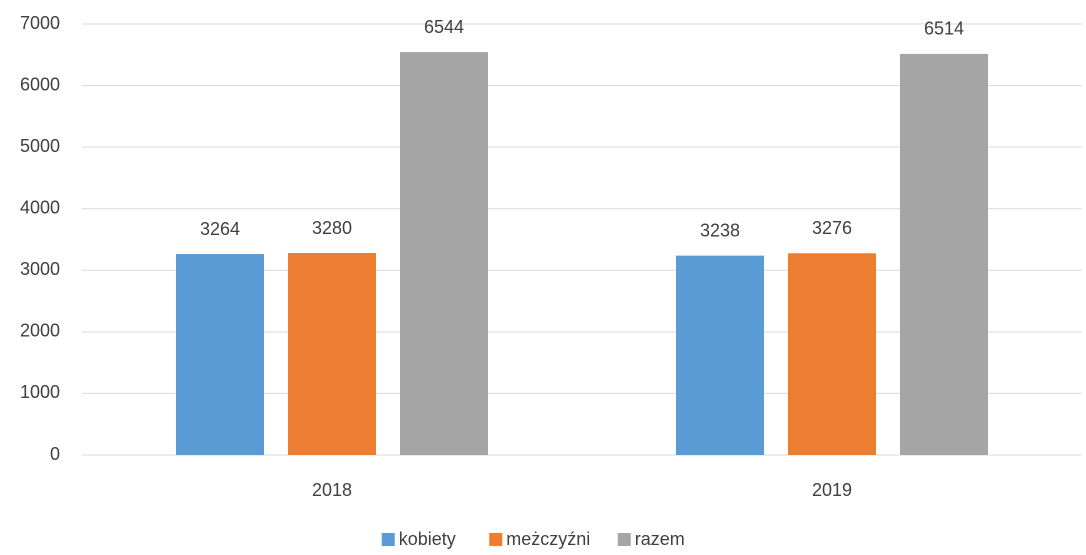 The height and width of the screenshot is (555, 1086). I want to click on data-label: 3264, so click(220, 229).